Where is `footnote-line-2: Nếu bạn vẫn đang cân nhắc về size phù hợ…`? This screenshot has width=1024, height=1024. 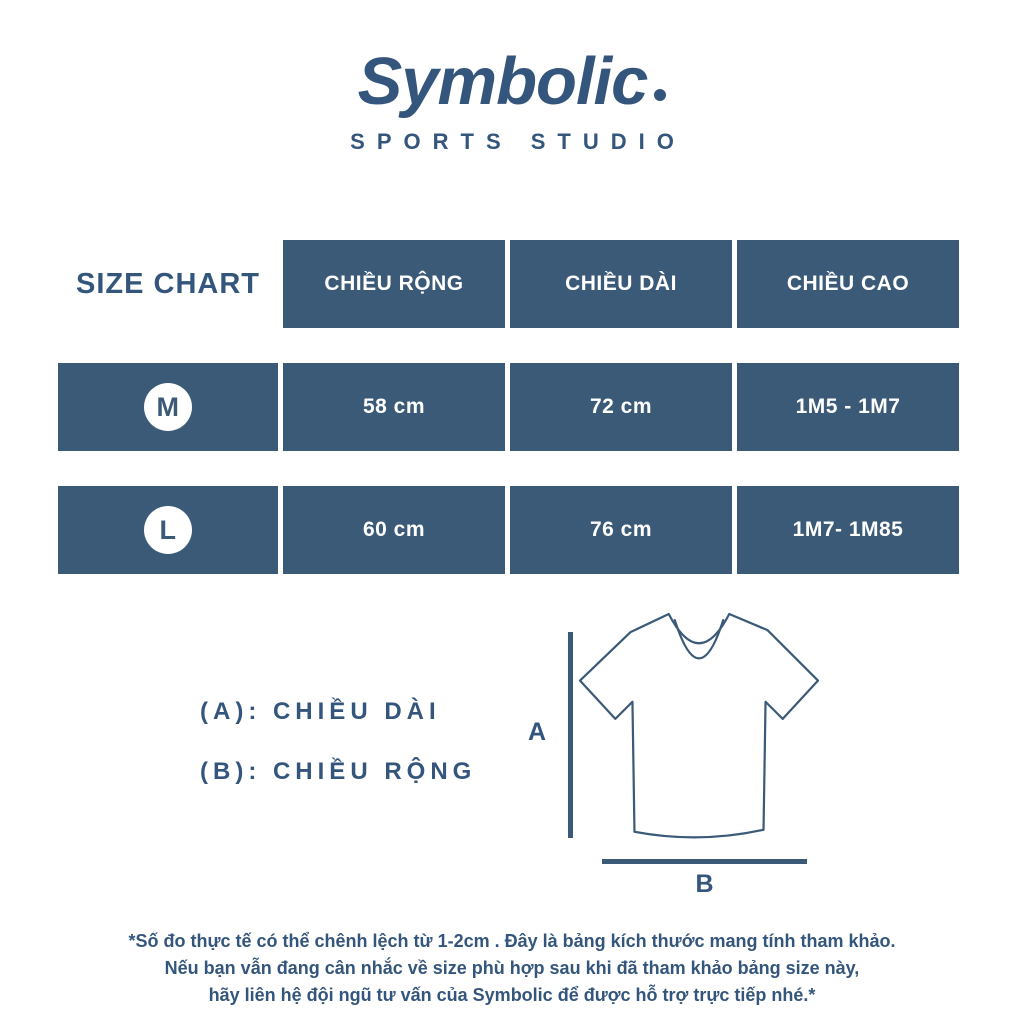
footnote-line-2: Nếu bạn vẫn đang cân nhắc về size phù hợ… is located at coordinates (512, 968).